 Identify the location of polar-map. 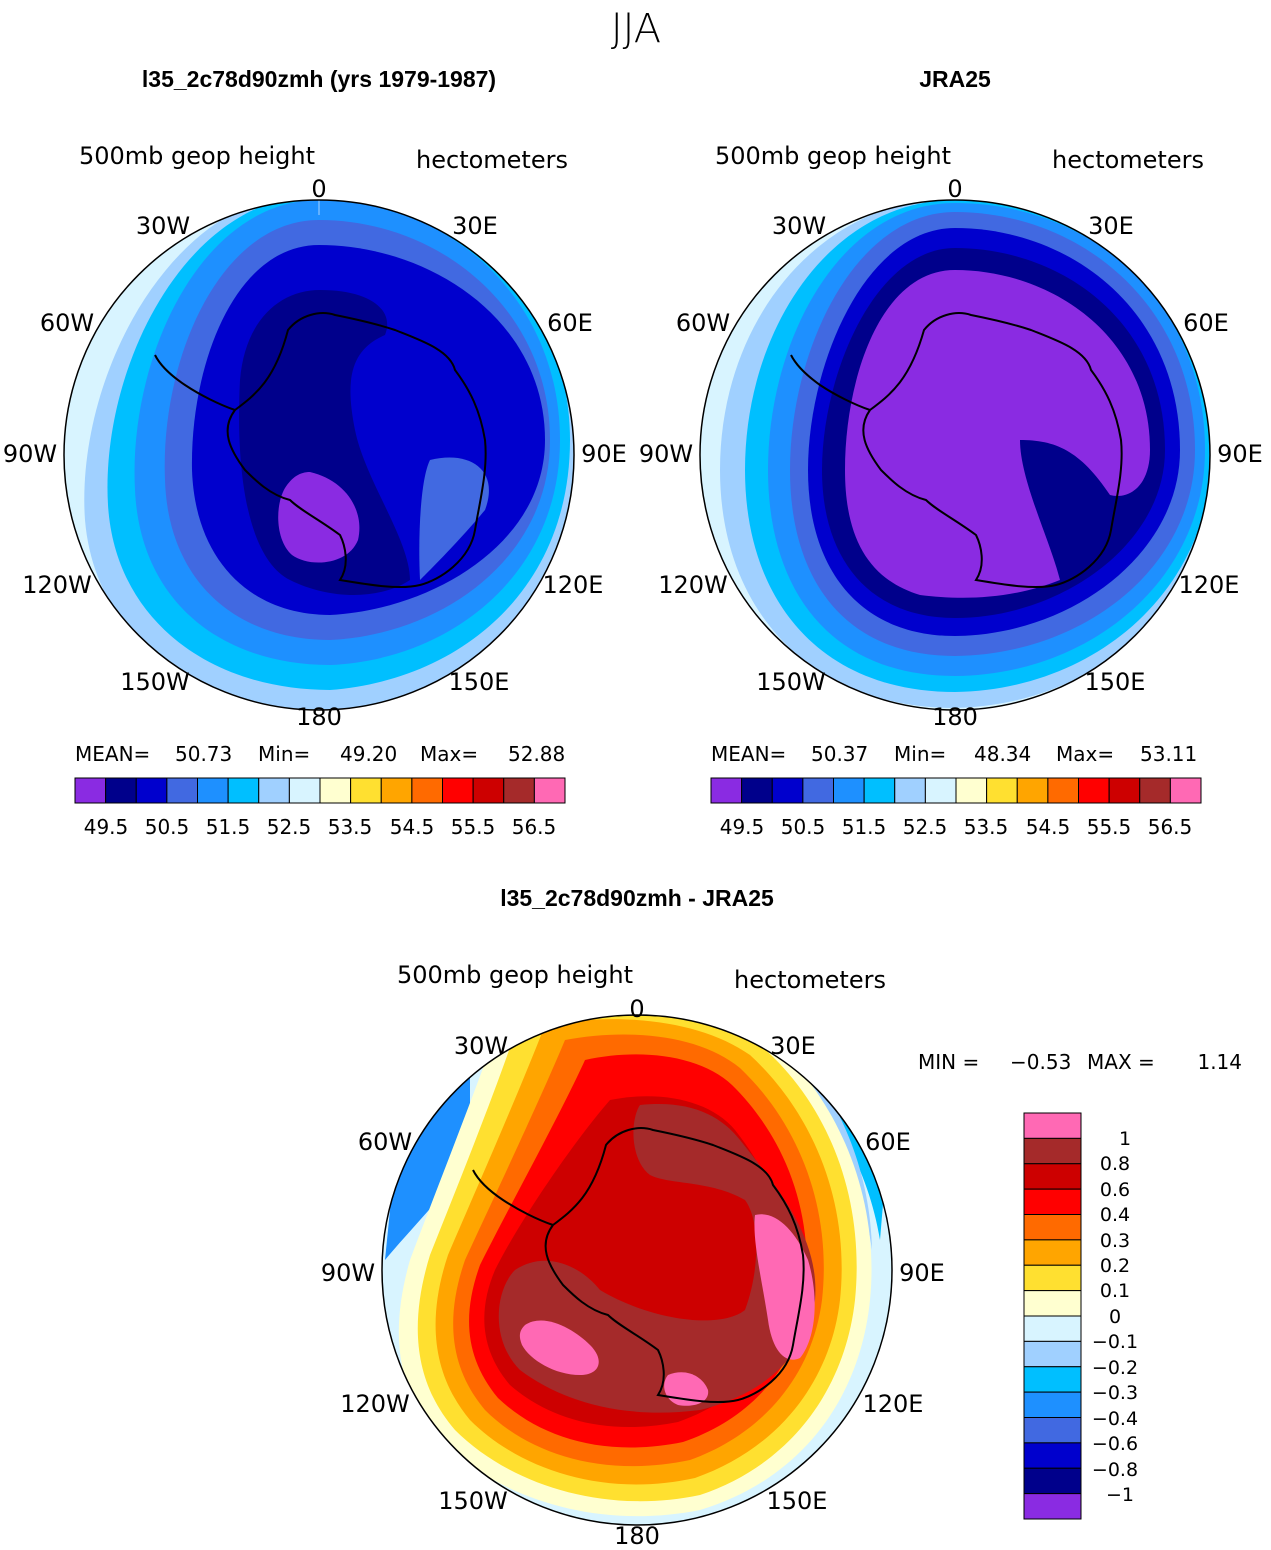
(319, 455).